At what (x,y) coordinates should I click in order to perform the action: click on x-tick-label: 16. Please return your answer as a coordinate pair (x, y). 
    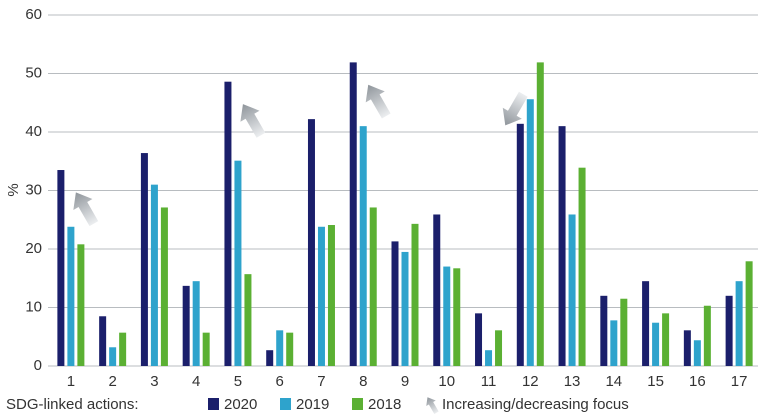
    Looking at the image, I should click on (697, 381).